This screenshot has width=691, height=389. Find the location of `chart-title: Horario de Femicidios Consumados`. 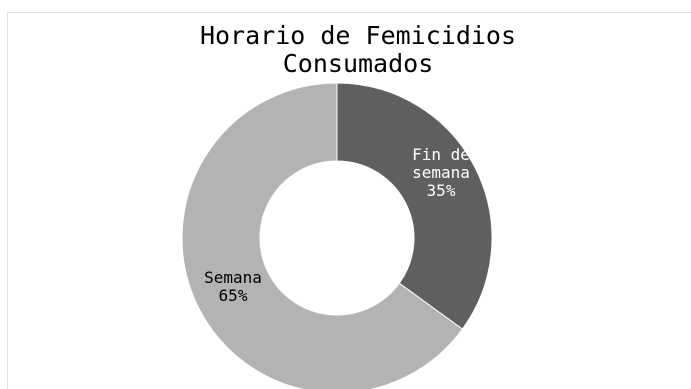

chart-title: Horario de Femicidios Consumados is located at coordinates (345, 50).